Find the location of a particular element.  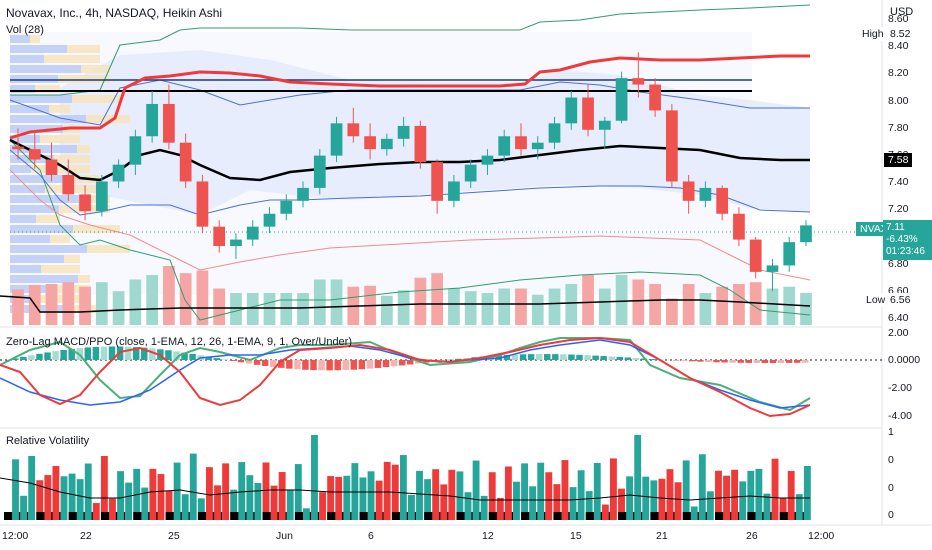

volume-bars is located at coordinates (412, 295).